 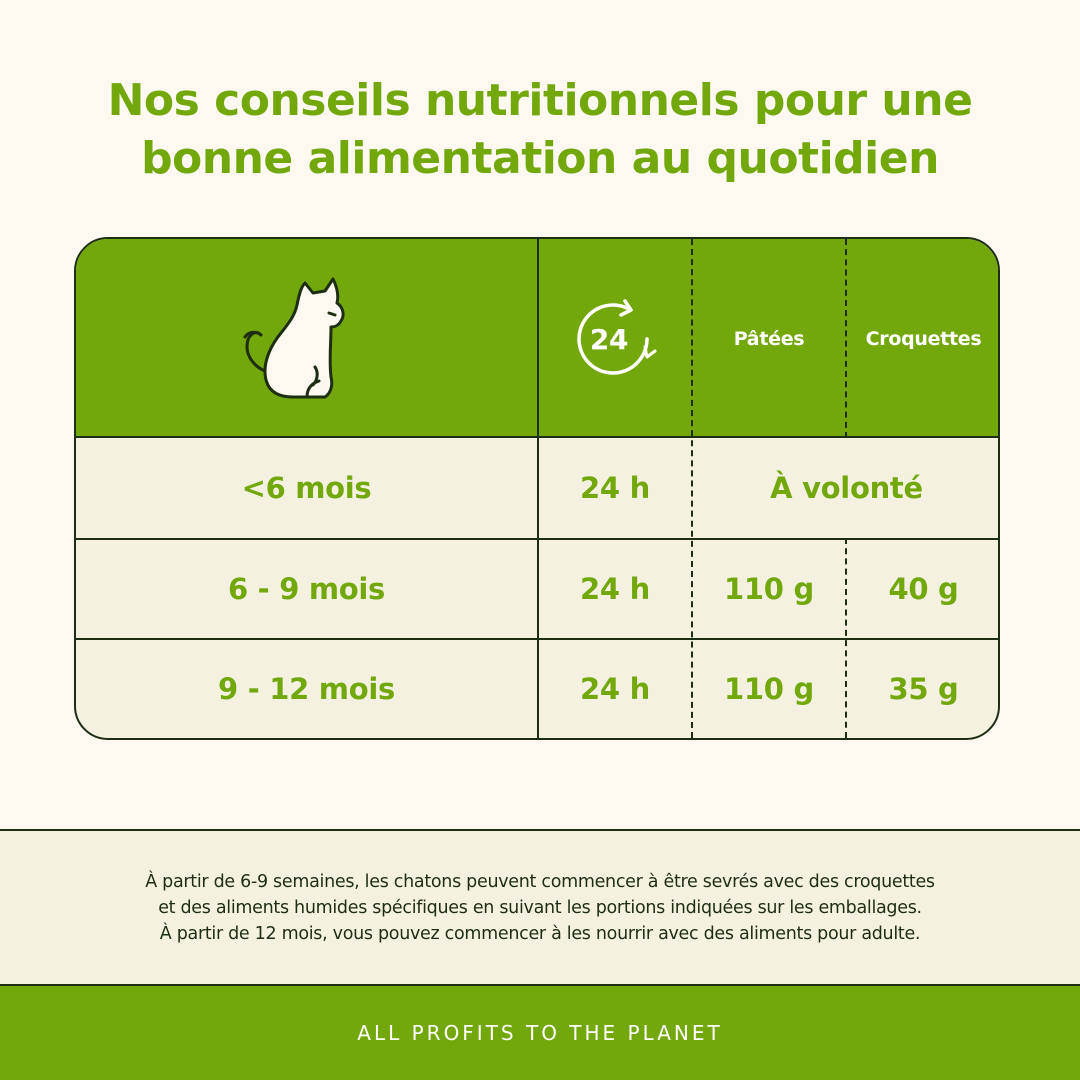 I want to click on header-croquettes: Croquettes, so click(x=923, y=338).